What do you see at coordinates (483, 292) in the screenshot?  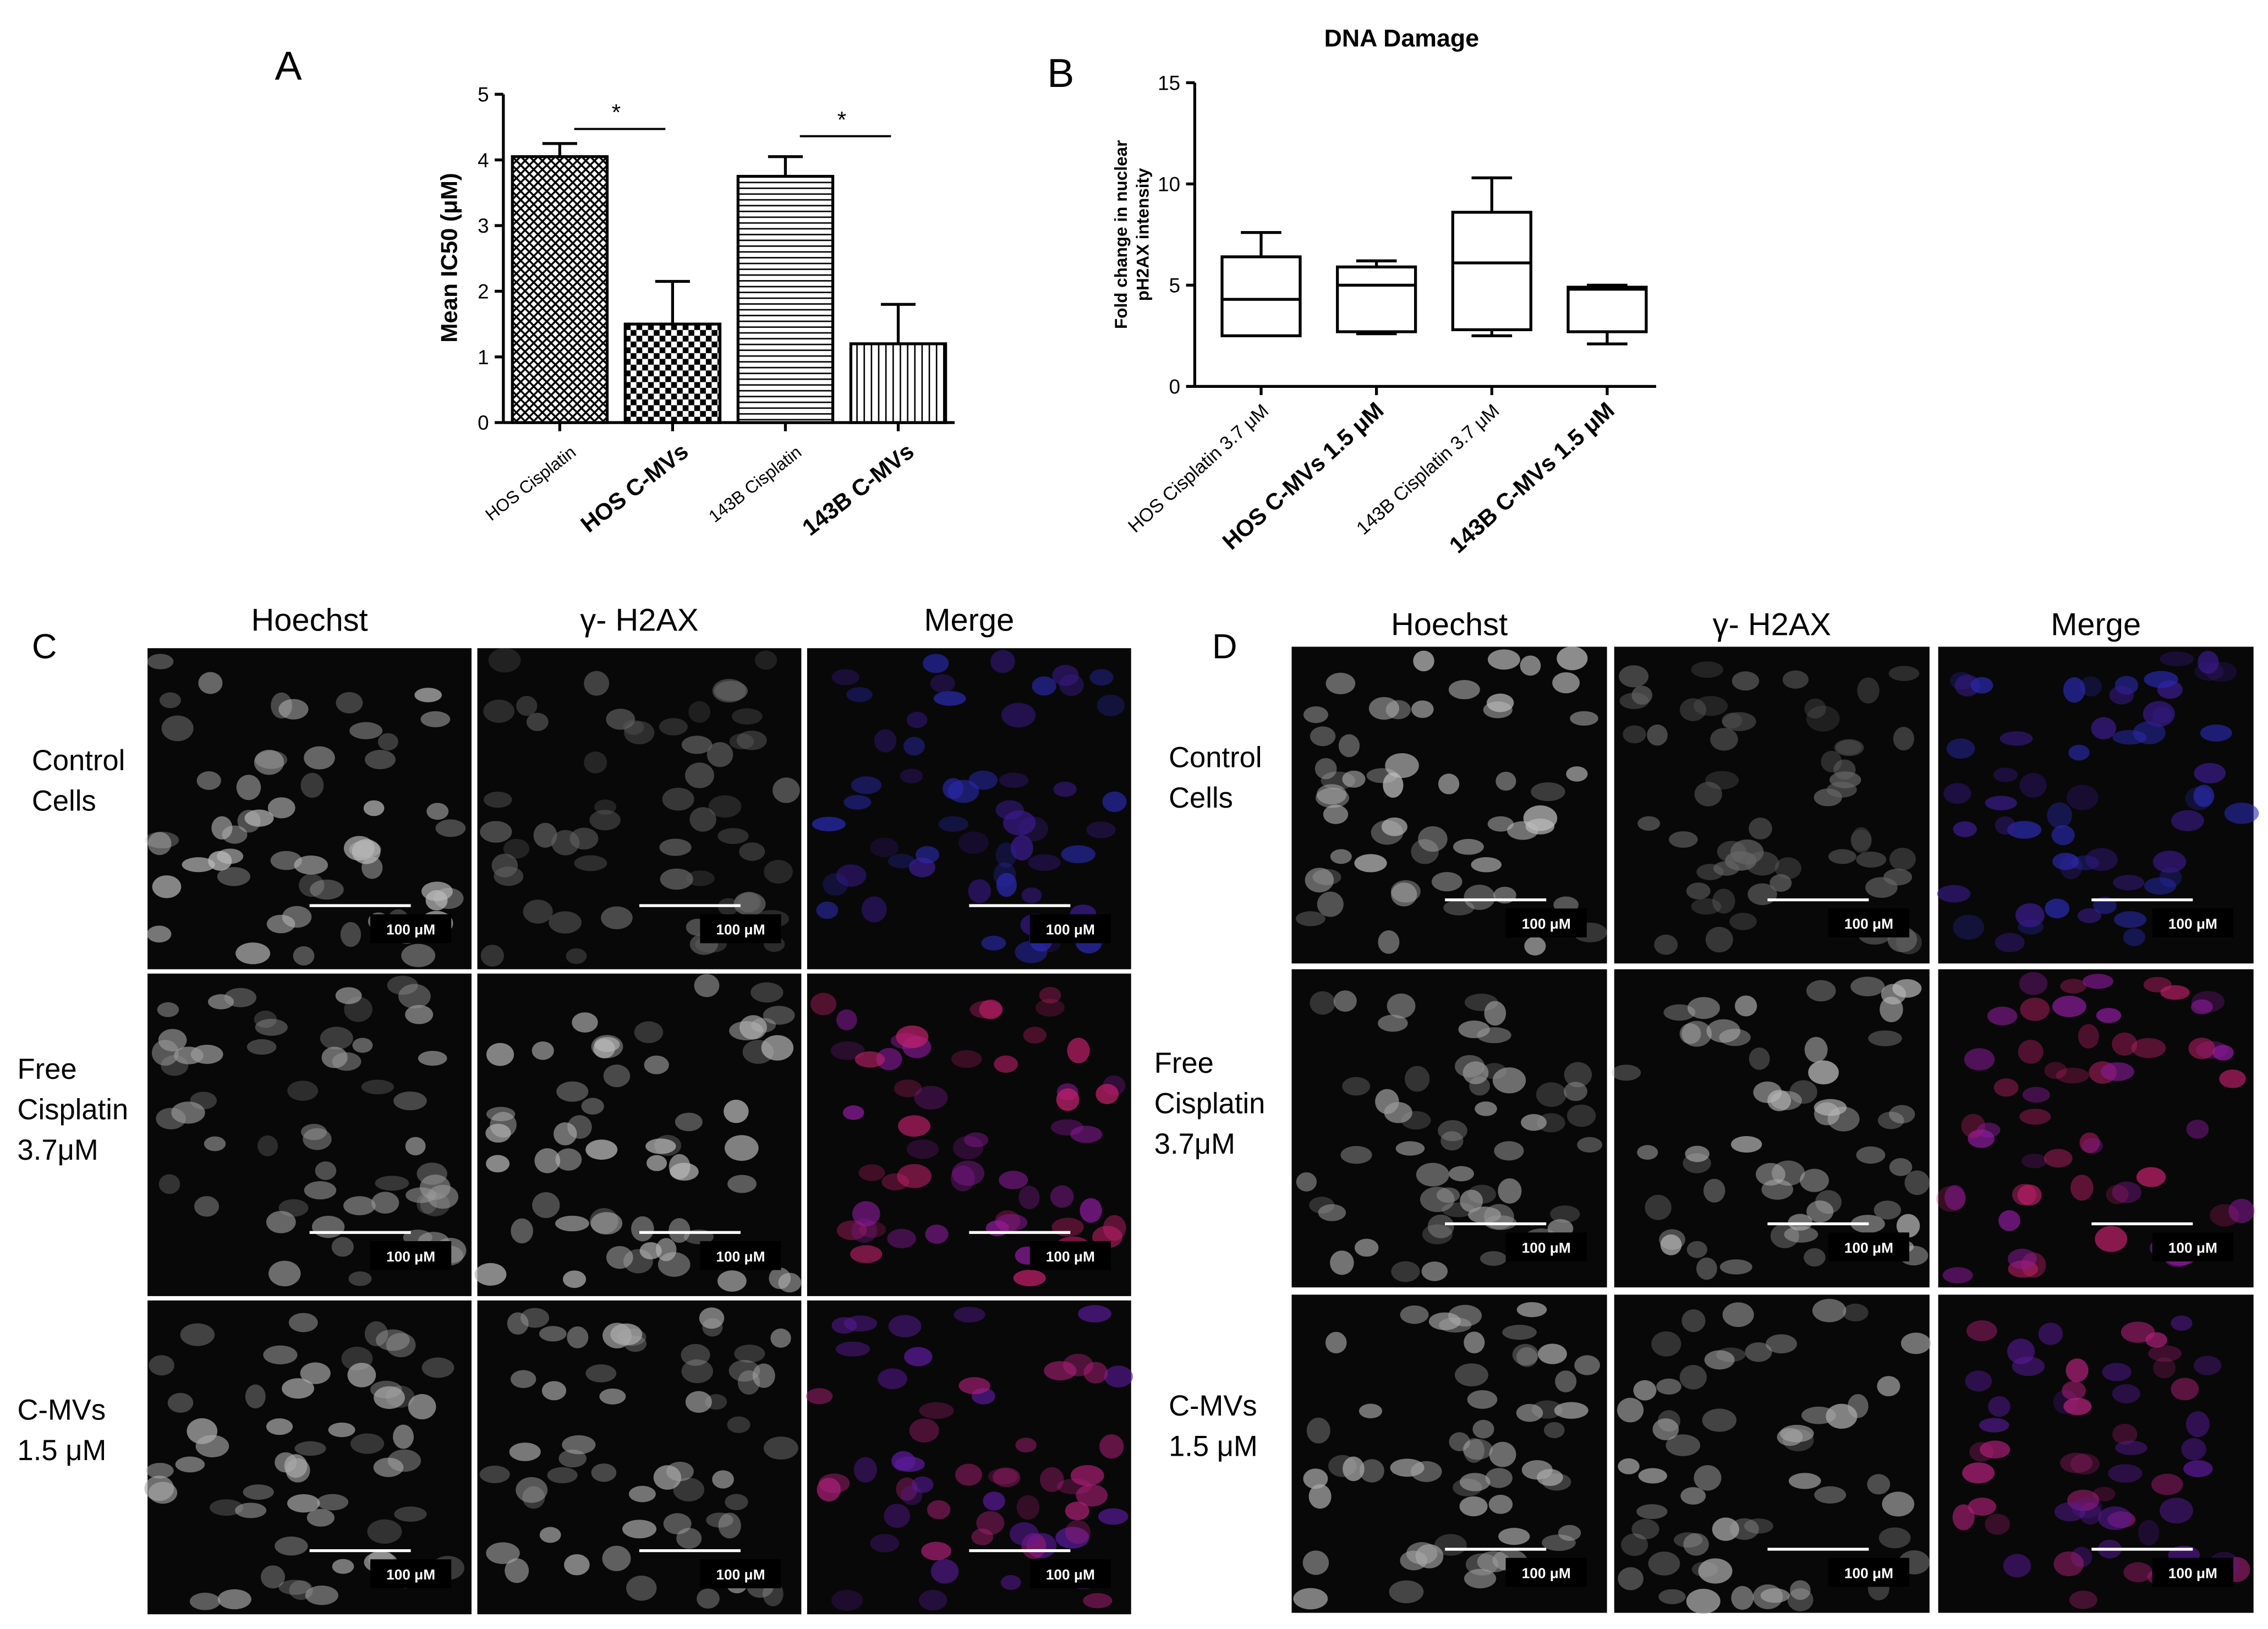 I see `y-tick-label: 2` at bounding box center [483, 292].